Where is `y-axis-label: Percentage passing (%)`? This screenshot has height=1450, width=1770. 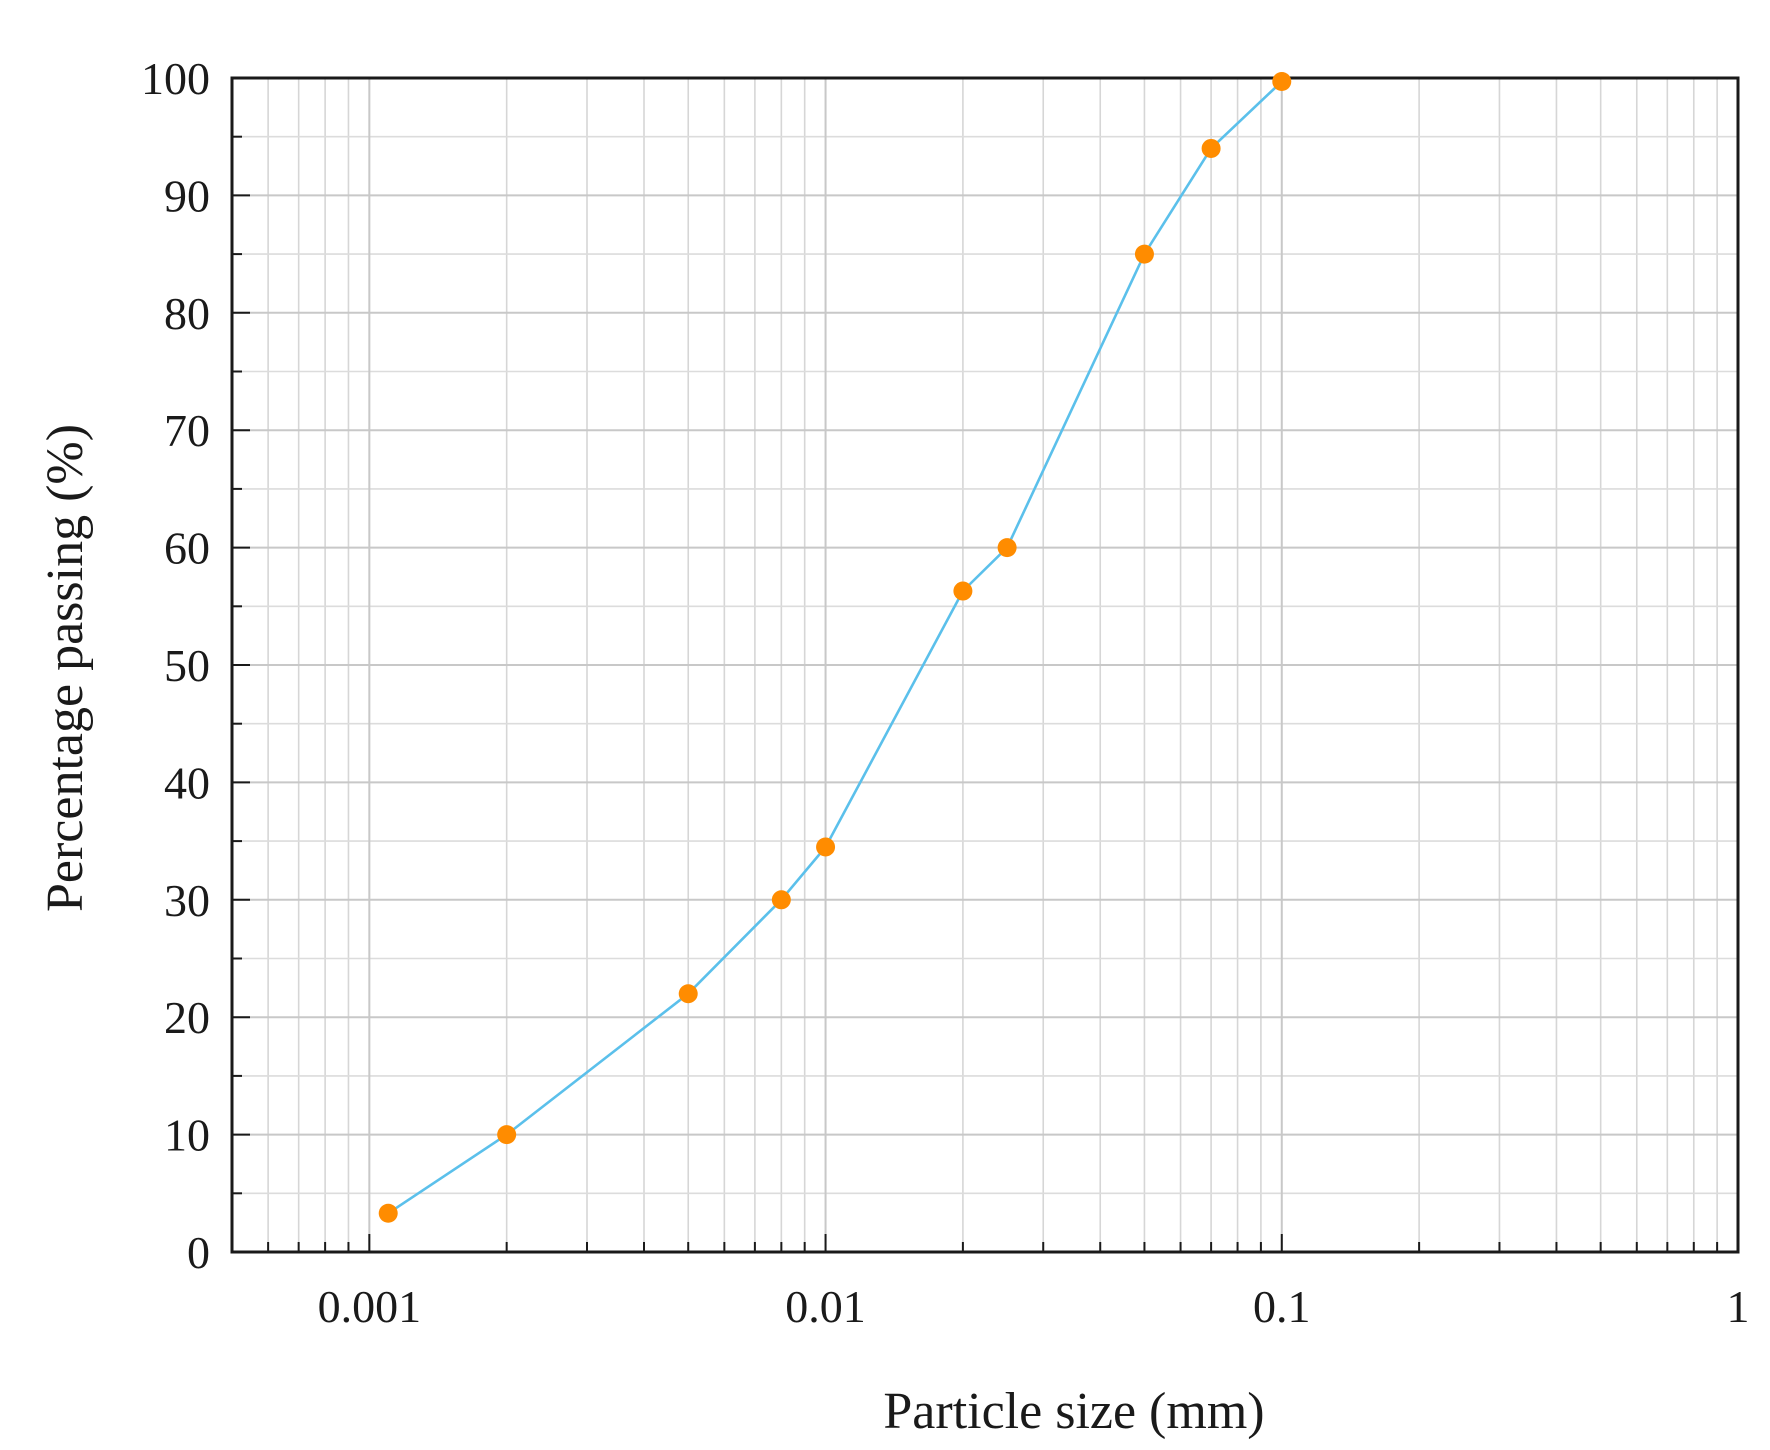
y-axis-label: Percentage passing (%) is located at coordinates (65, 668).